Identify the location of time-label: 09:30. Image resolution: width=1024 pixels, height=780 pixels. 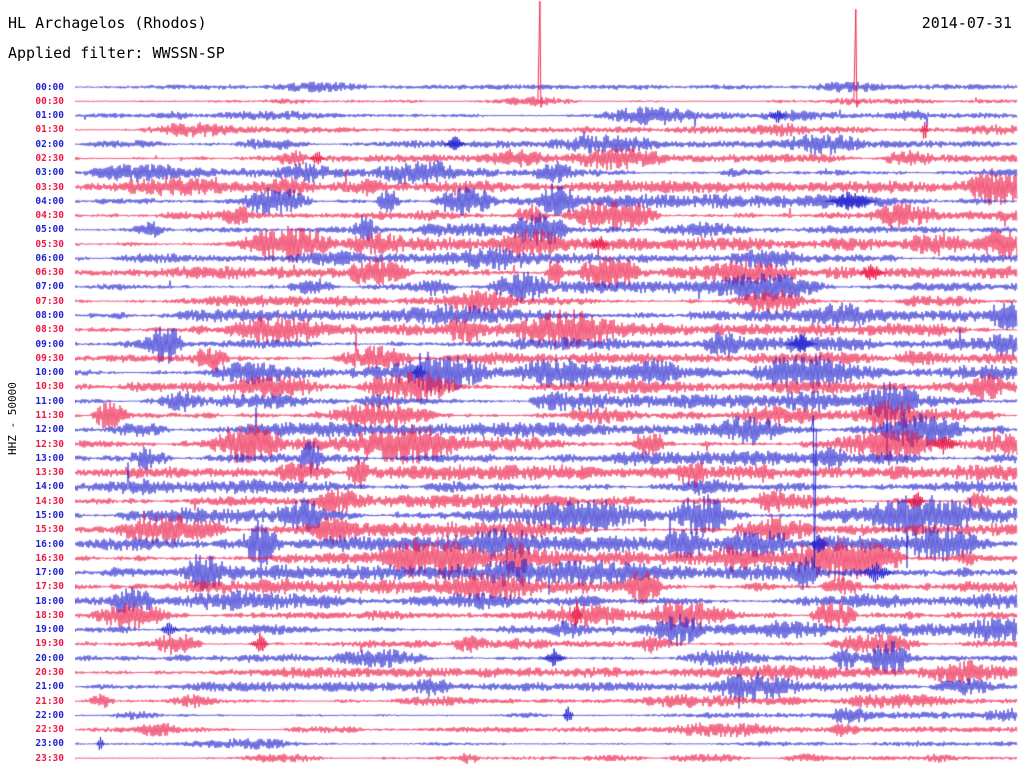
(49, 358).